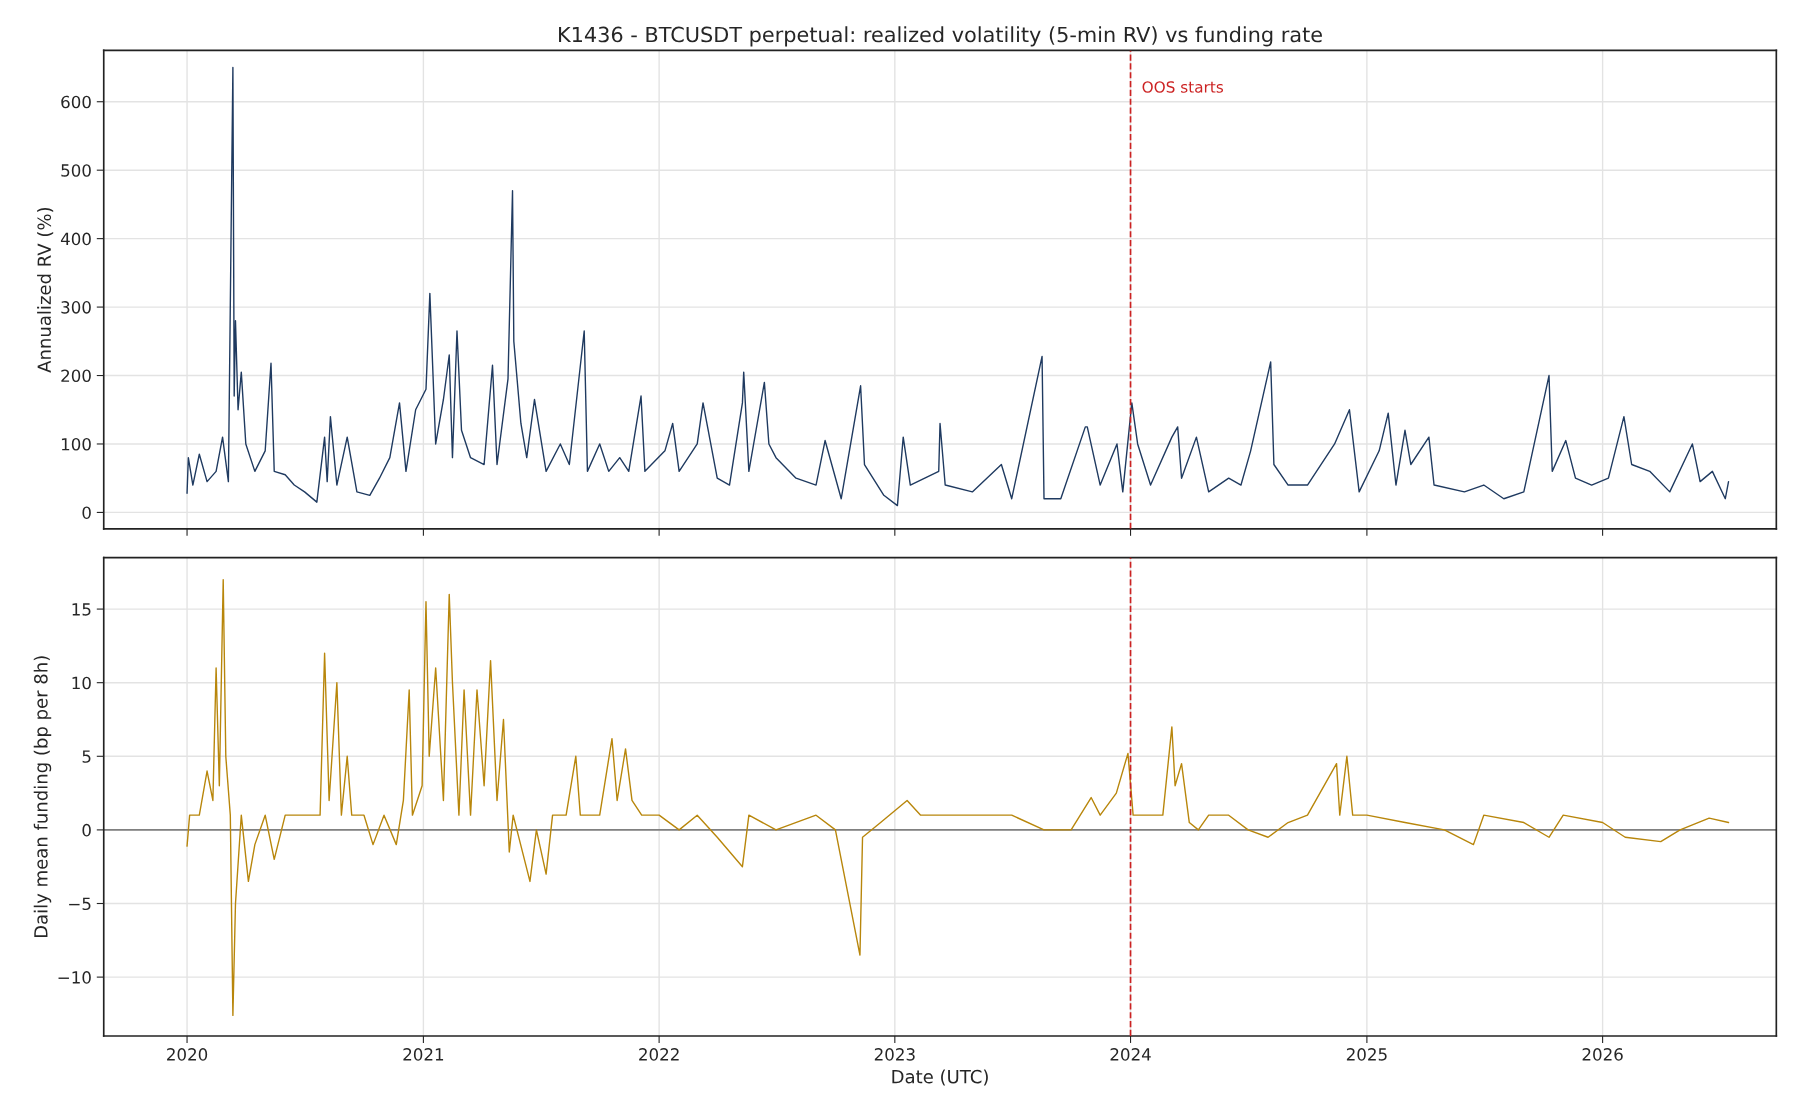 The width and height of the screenshot is (1820, 1120). What do you see at coordinates (894, 1054) in the screenshot?
I see `x-tick-label: 2023` at bounding box center [894, 1054].